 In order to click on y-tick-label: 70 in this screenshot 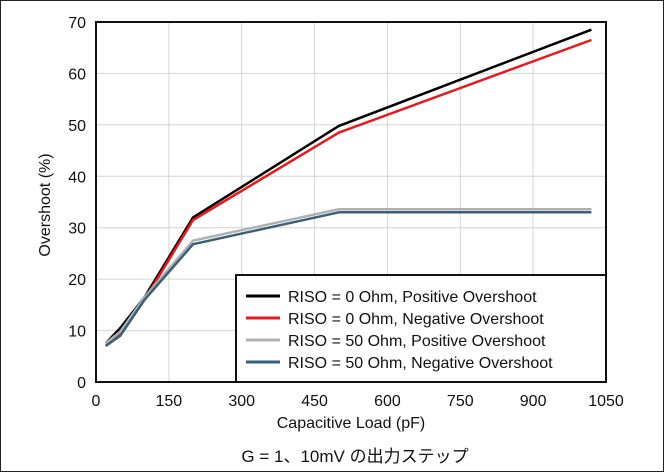, I will do `click(77, 23)`.